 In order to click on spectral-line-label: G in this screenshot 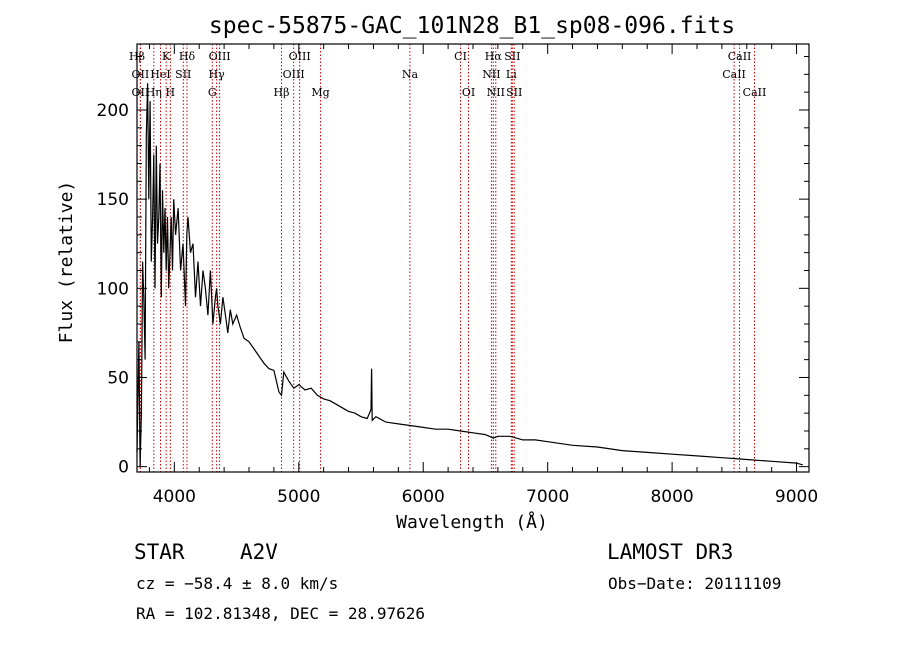, I will do `click(212, 92)`.